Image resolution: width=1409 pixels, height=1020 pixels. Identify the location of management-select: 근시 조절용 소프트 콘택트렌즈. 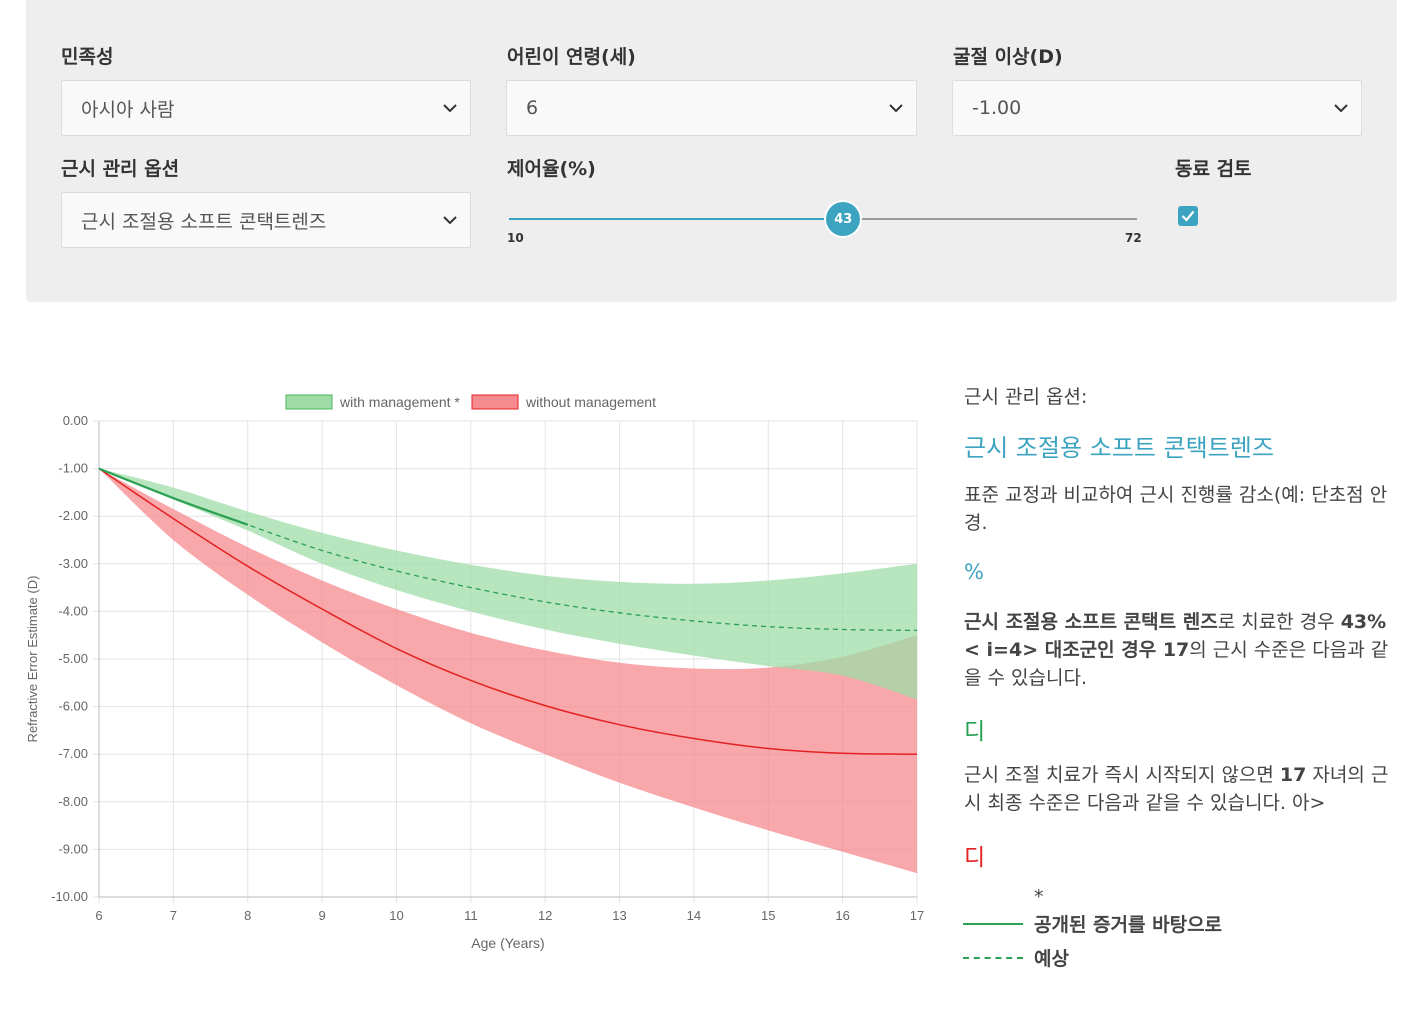
(266, 220).